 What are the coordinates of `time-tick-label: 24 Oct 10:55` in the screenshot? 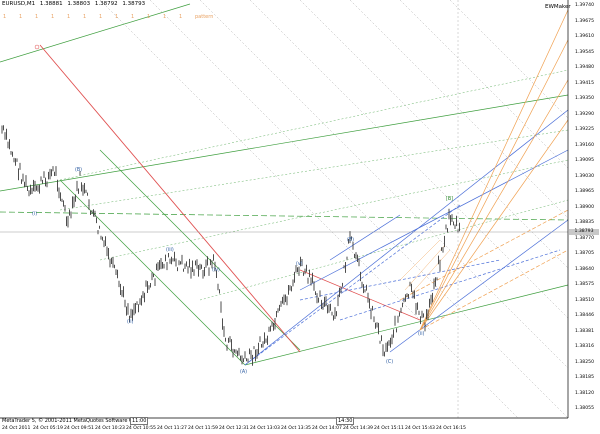 It's located at (141, 428).